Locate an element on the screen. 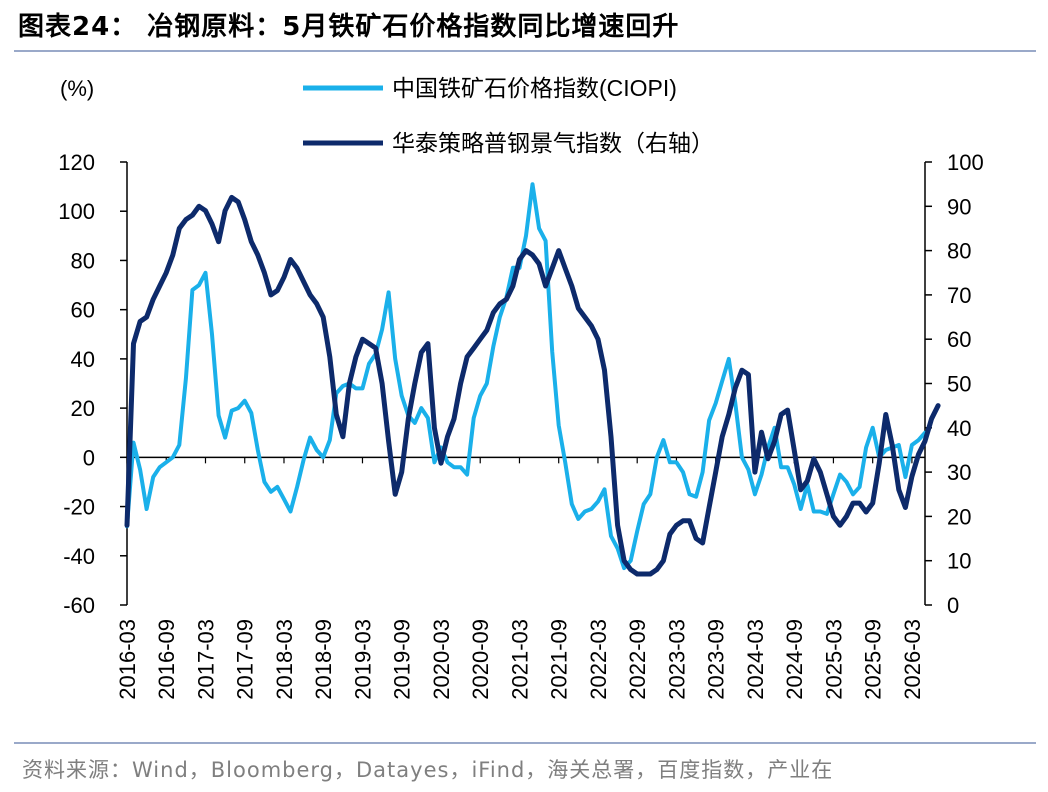 Image resolution: width=1048 pixels, height=792 pixels. left-tick-label: 40 is located at coordinates (83, 359).